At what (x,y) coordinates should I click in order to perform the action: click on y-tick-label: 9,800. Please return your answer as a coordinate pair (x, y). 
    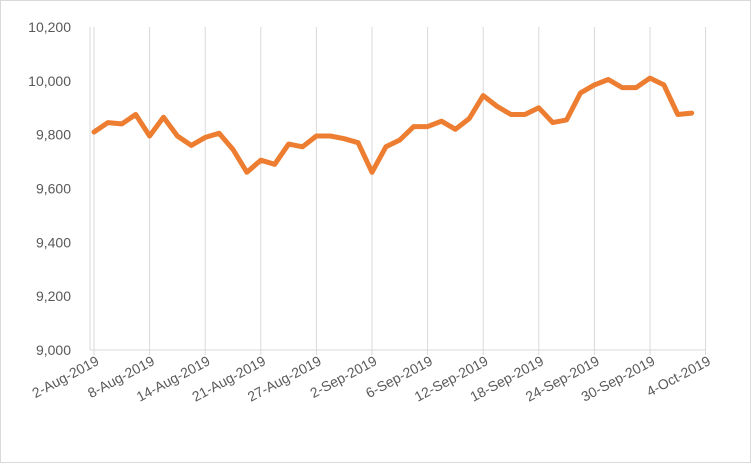
    Looking at the image, I should click on (53, 135).